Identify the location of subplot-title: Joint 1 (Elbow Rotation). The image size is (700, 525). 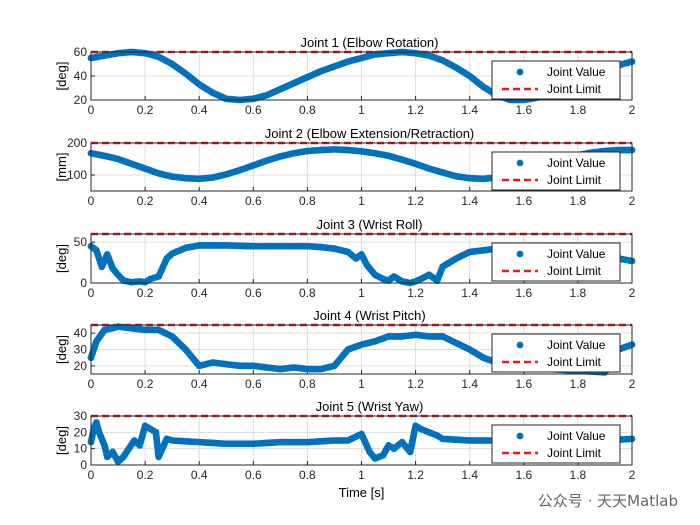
(369, 42).